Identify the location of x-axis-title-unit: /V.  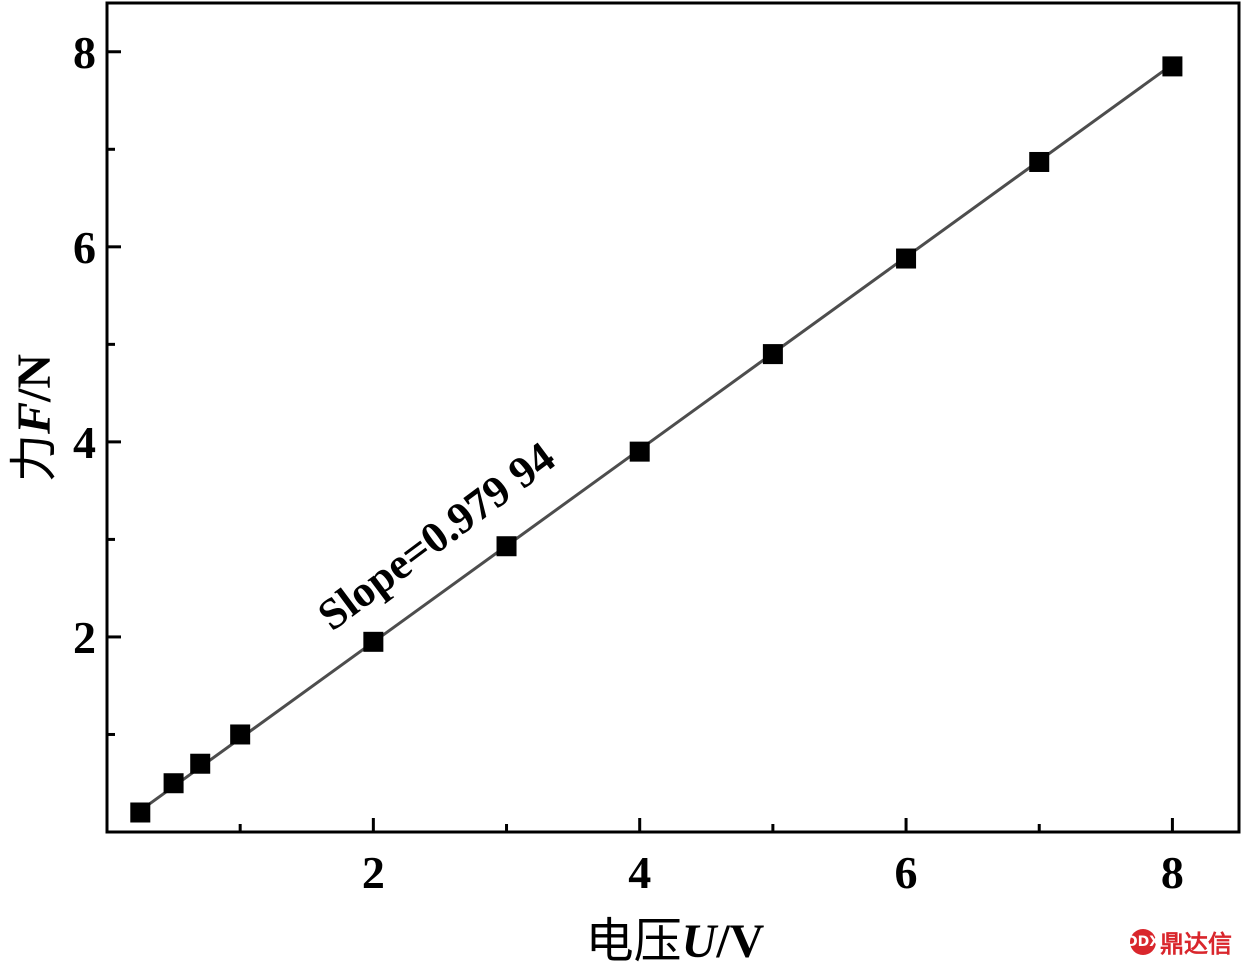
(739, 940).